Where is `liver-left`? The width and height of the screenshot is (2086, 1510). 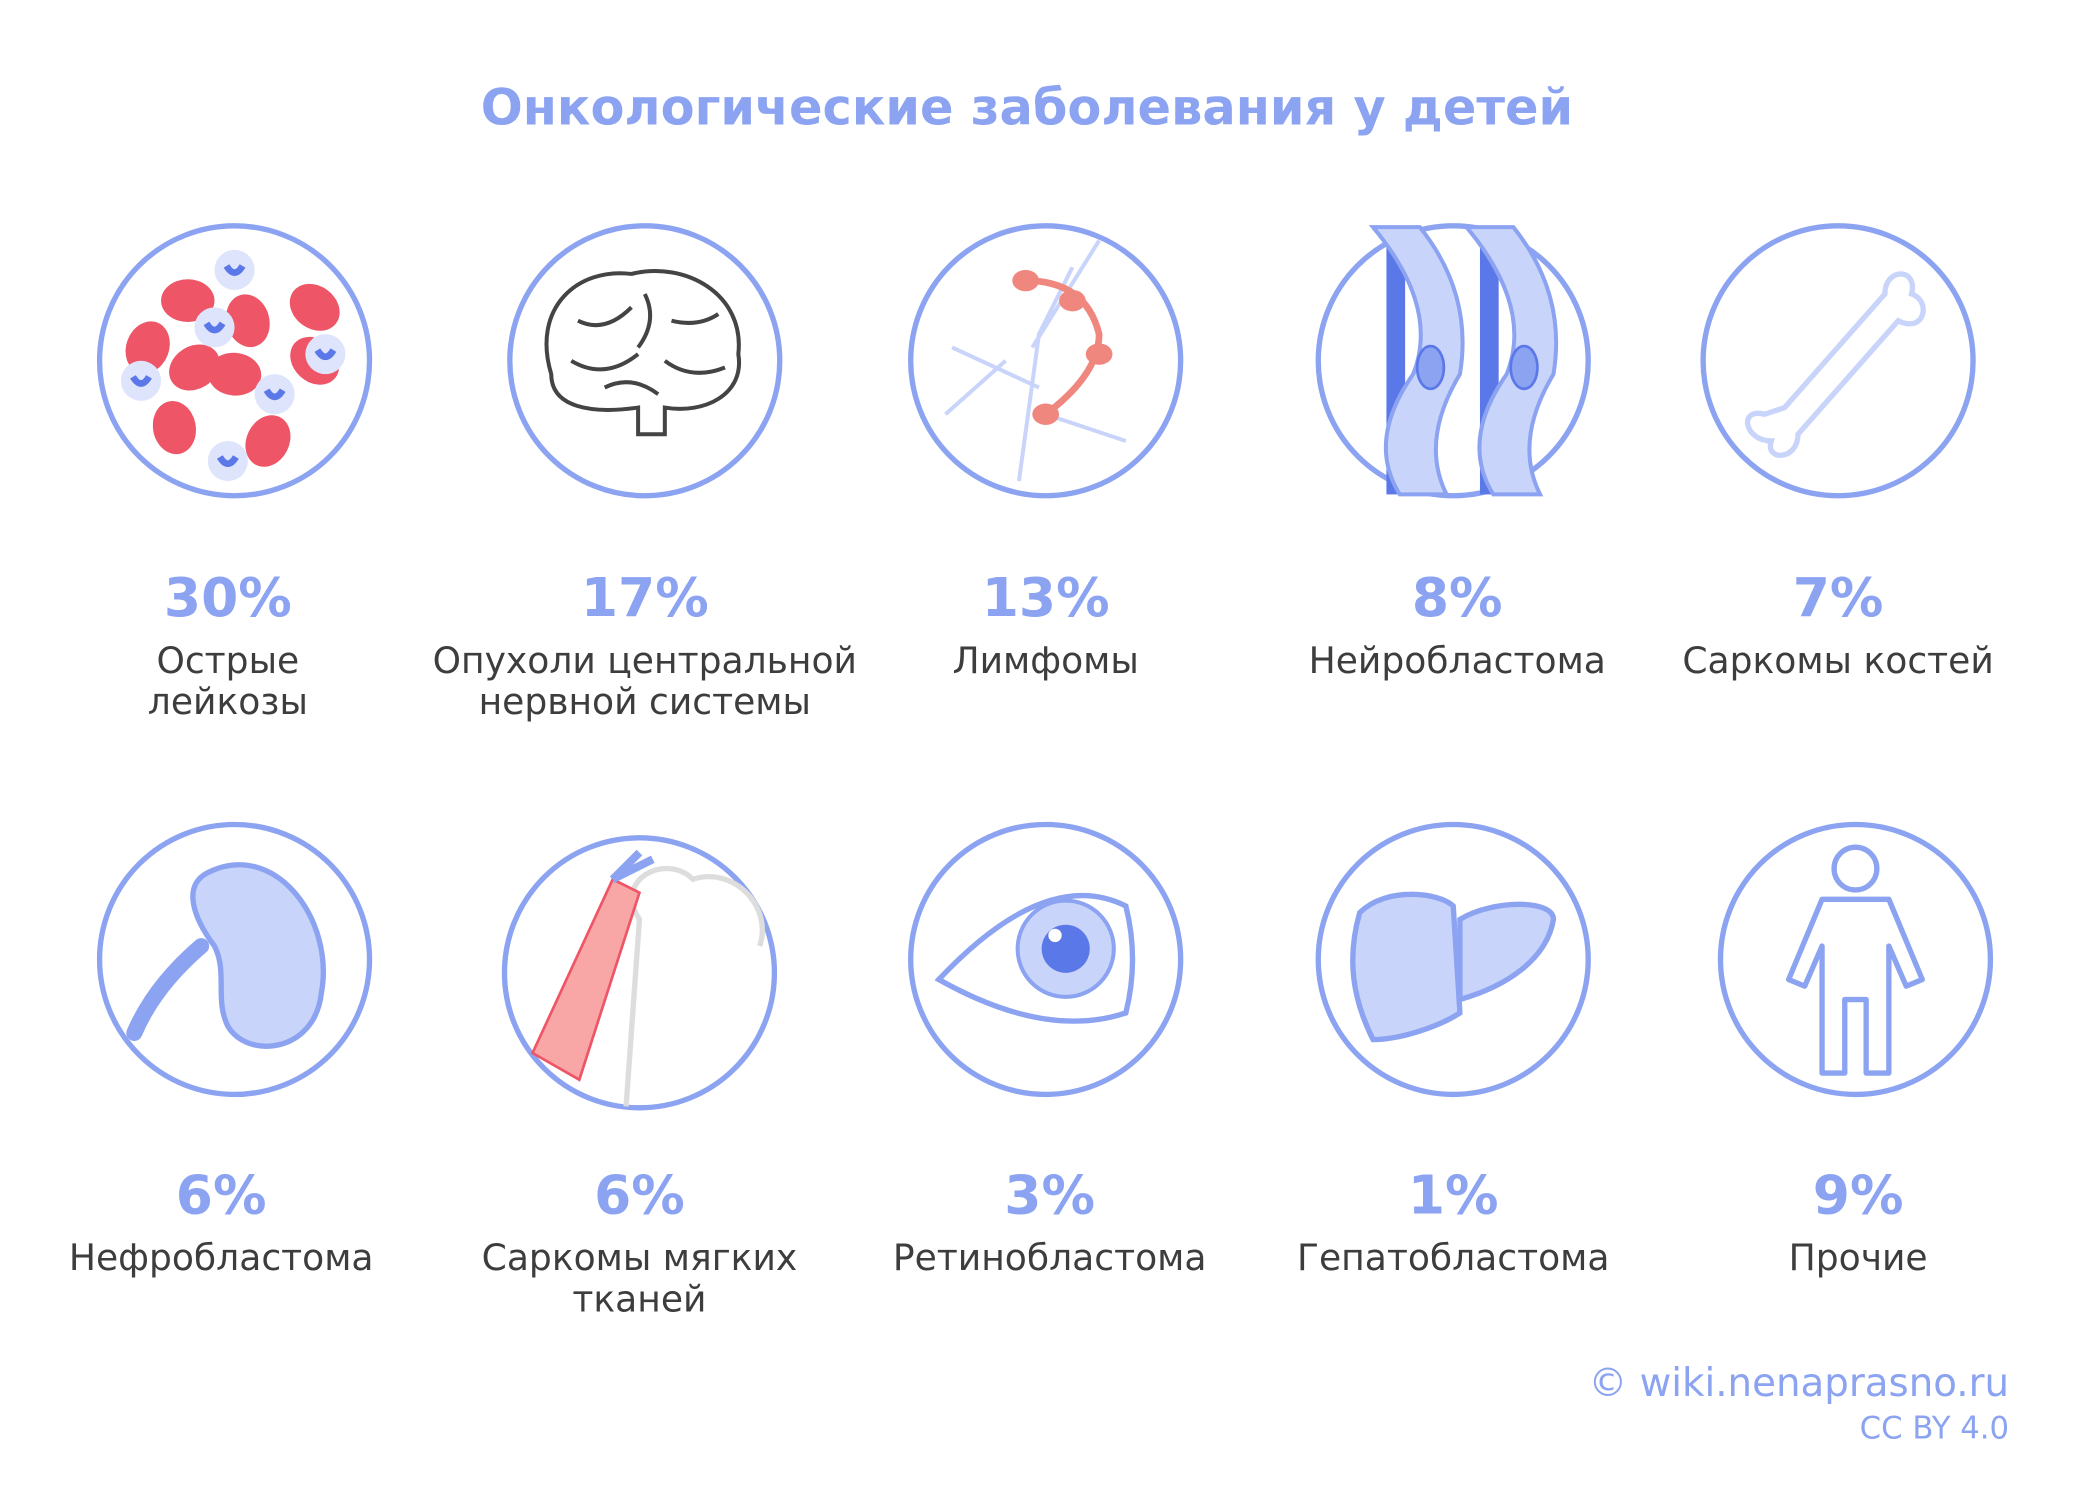 liver-left is located at coordinates (1406, 967).